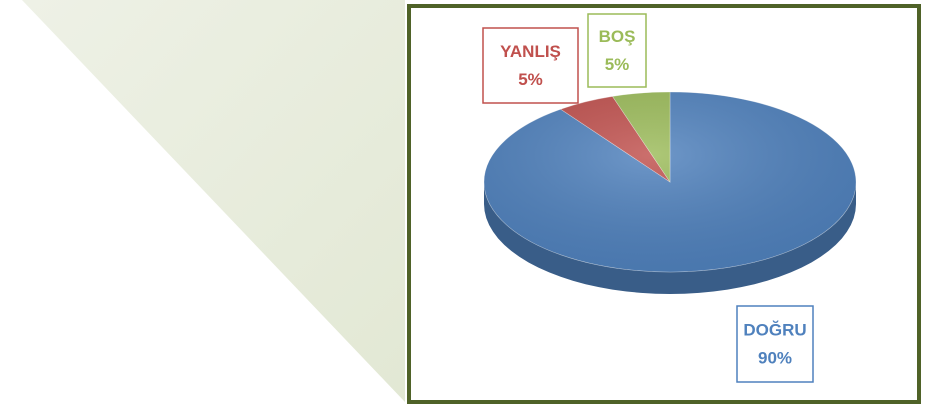  I want to click on category-label: BOŞ, so click(617, 36).